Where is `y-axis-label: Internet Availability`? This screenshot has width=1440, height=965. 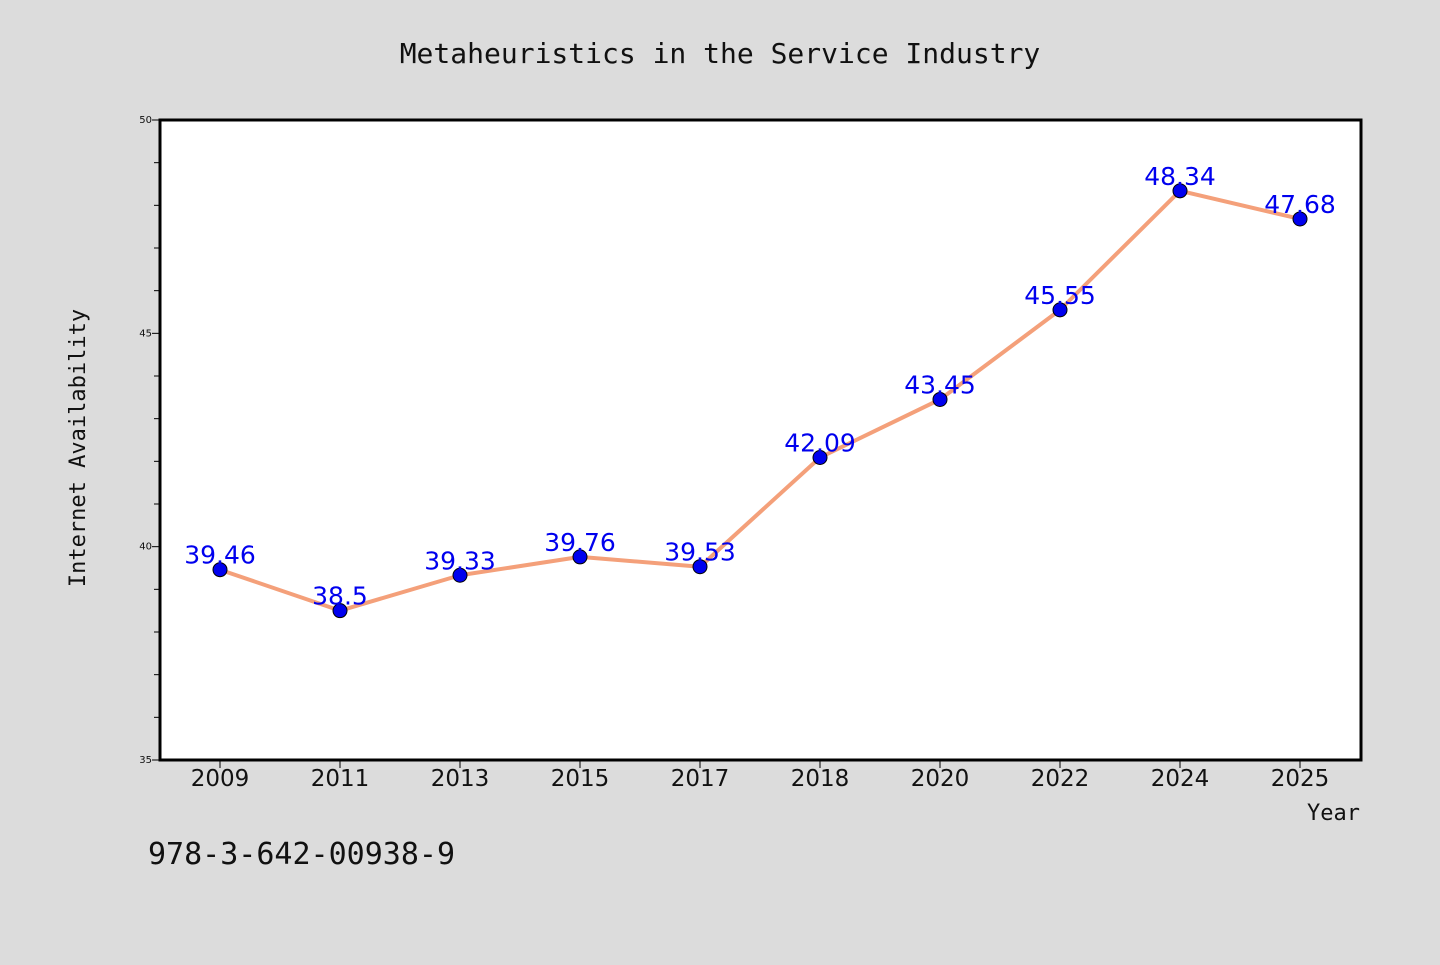 y-axis-label: Internet Availability is located at coordinates (78, 448).